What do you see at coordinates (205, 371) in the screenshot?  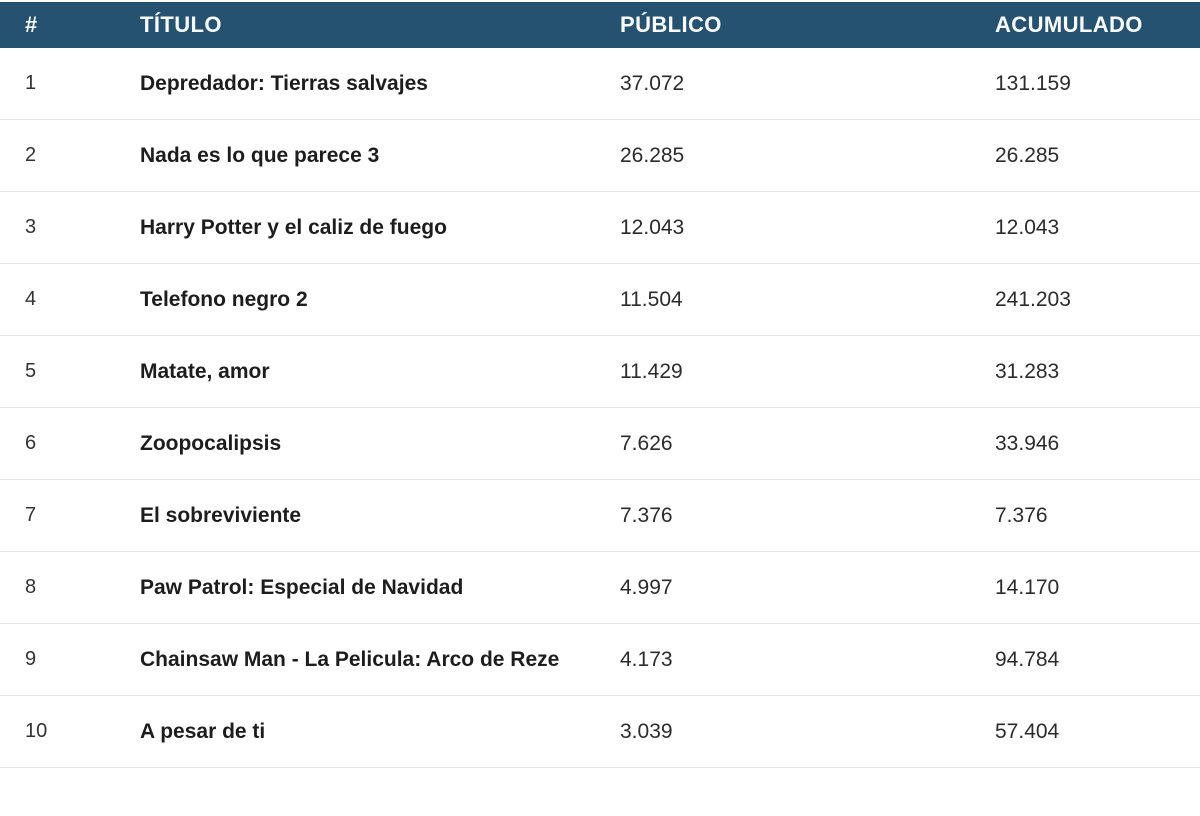 I see `movie-title: Matate, amor` at bounding box center [205, 371].